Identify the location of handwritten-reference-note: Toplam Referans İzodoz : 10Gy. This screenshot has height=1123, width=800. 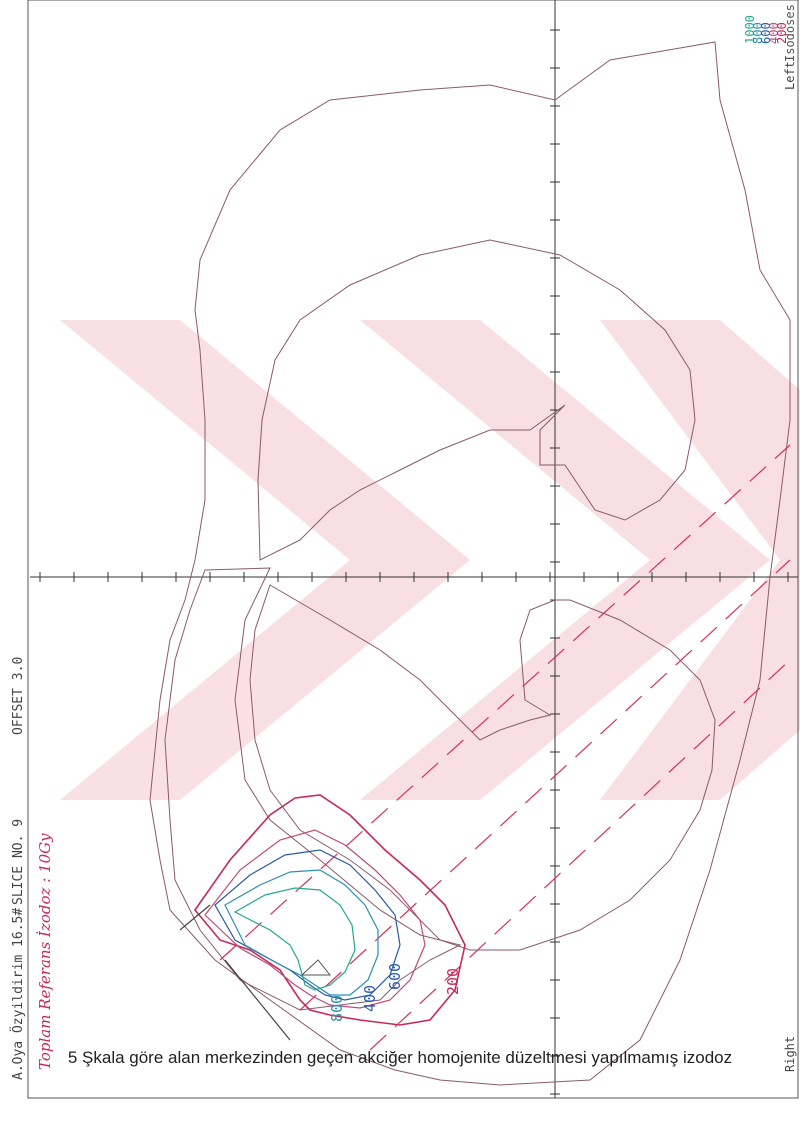
(45, 951).